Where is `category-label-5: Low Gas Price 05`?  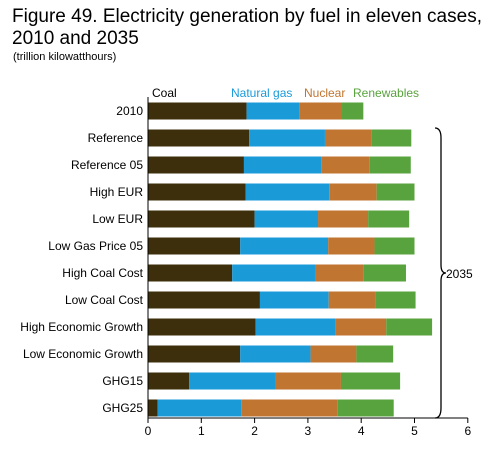
category-label-5: Low Gas Price 05 is located at coordinates (95, 246).